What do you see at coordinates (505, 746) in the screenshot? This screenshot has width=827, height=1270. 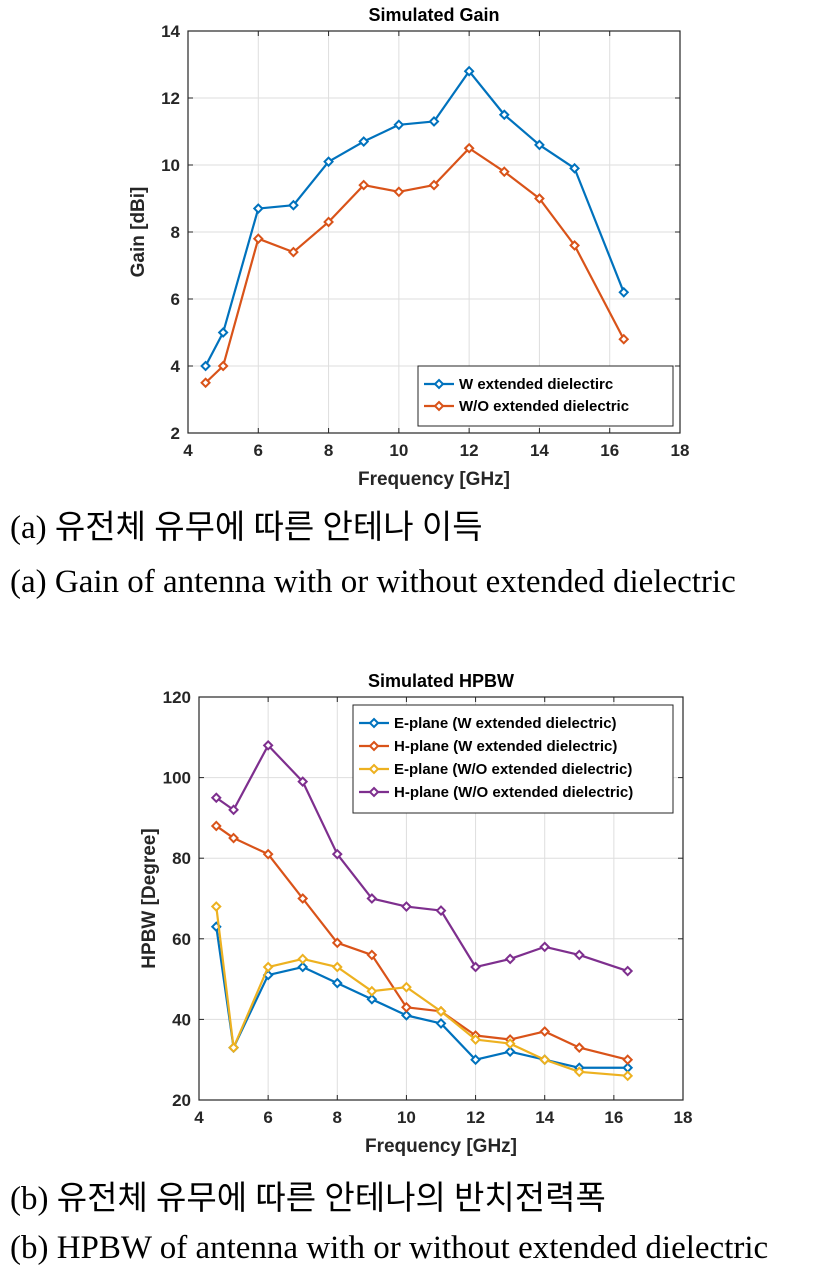 I see `legend-label: H-plane (W extended dielectric)` at bounding box center [505, 746].